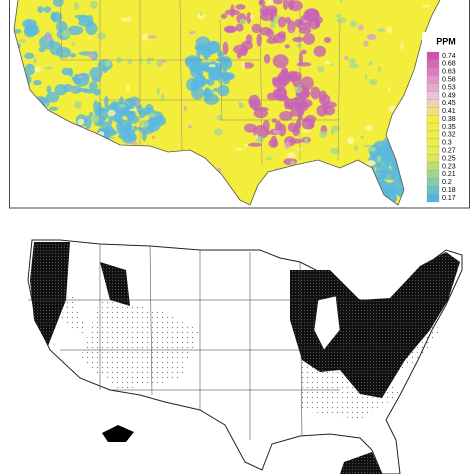  I want to click on black-region-west, so click(80, 294).